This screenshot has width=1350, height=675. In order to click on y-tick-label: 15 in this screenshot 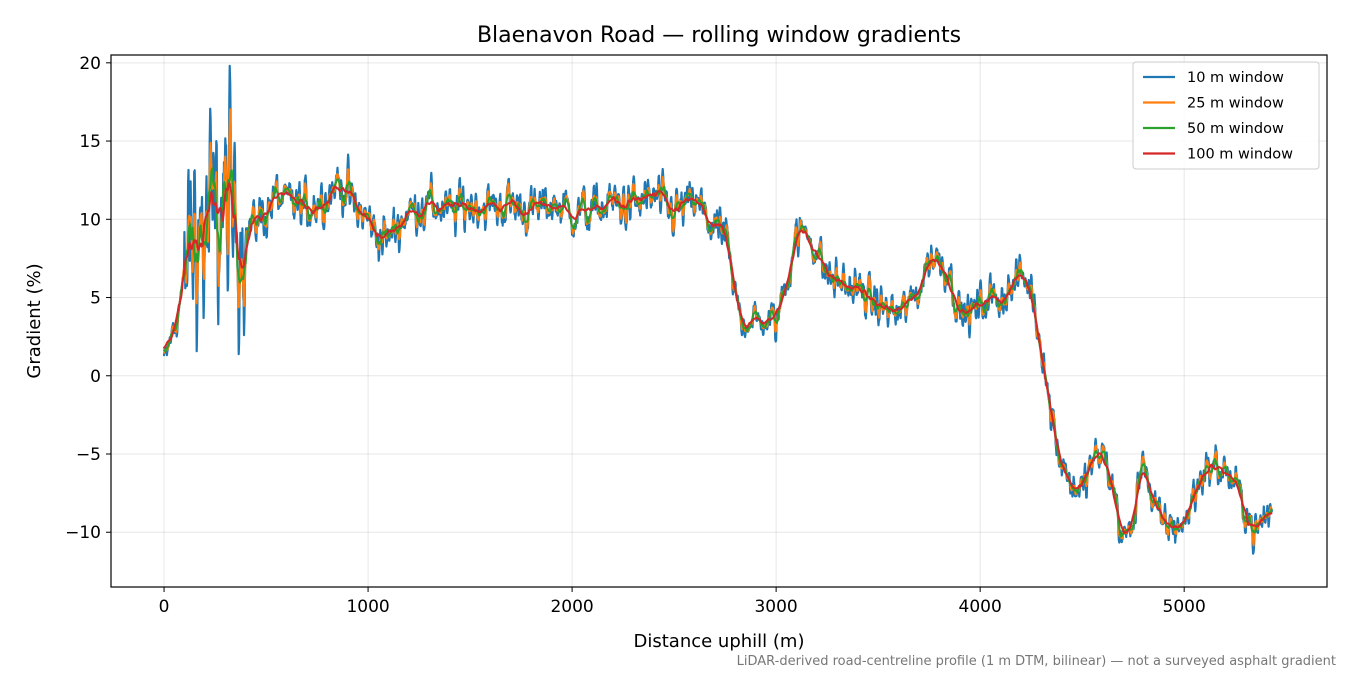, I will do `click(90, 142)`.